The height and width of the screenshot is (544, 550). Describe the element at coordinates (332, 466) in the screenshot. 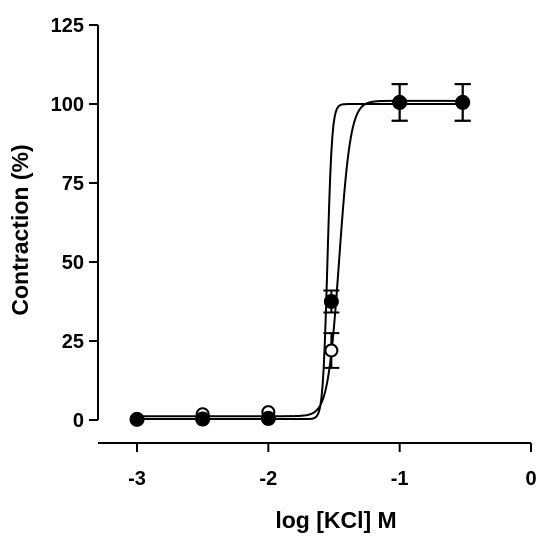

I see `x-tick-group: -3 -2 -1 0` at that location.